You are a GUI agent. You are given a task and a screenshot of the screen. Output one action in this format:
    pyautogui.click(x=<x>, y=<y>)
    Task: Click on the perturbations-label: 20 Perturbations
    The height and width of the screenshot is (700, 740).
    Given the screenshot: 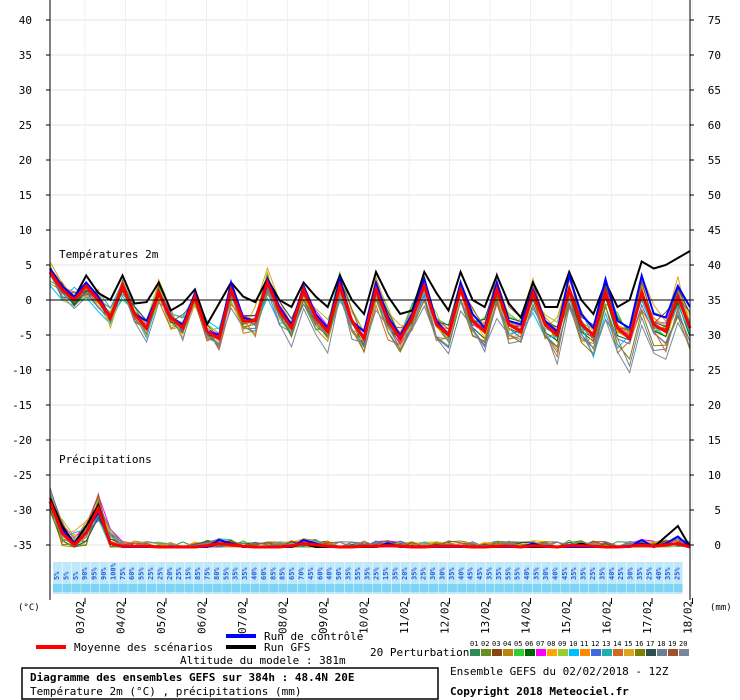 What is the action you would take?
    pyautogui.click(x=423, y=652)
    